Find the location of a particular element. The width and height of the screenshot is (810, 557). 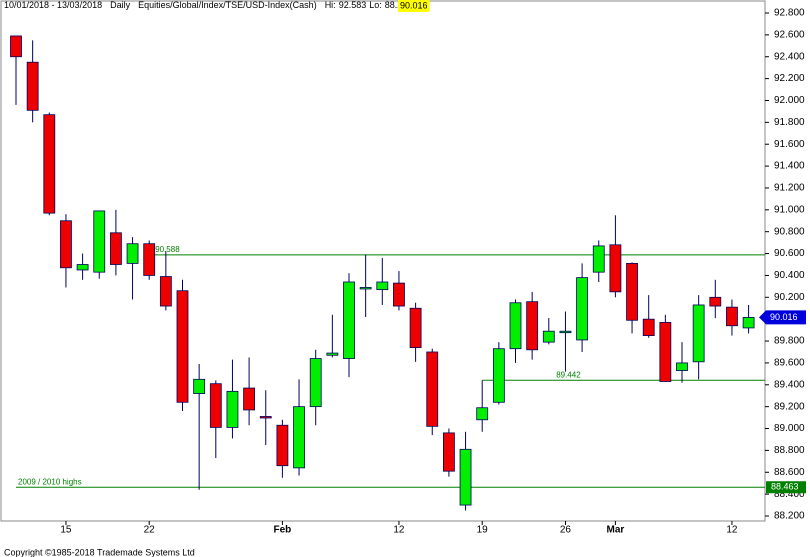

y-tick-label: 91.600 is located at coordinates (789, 144).